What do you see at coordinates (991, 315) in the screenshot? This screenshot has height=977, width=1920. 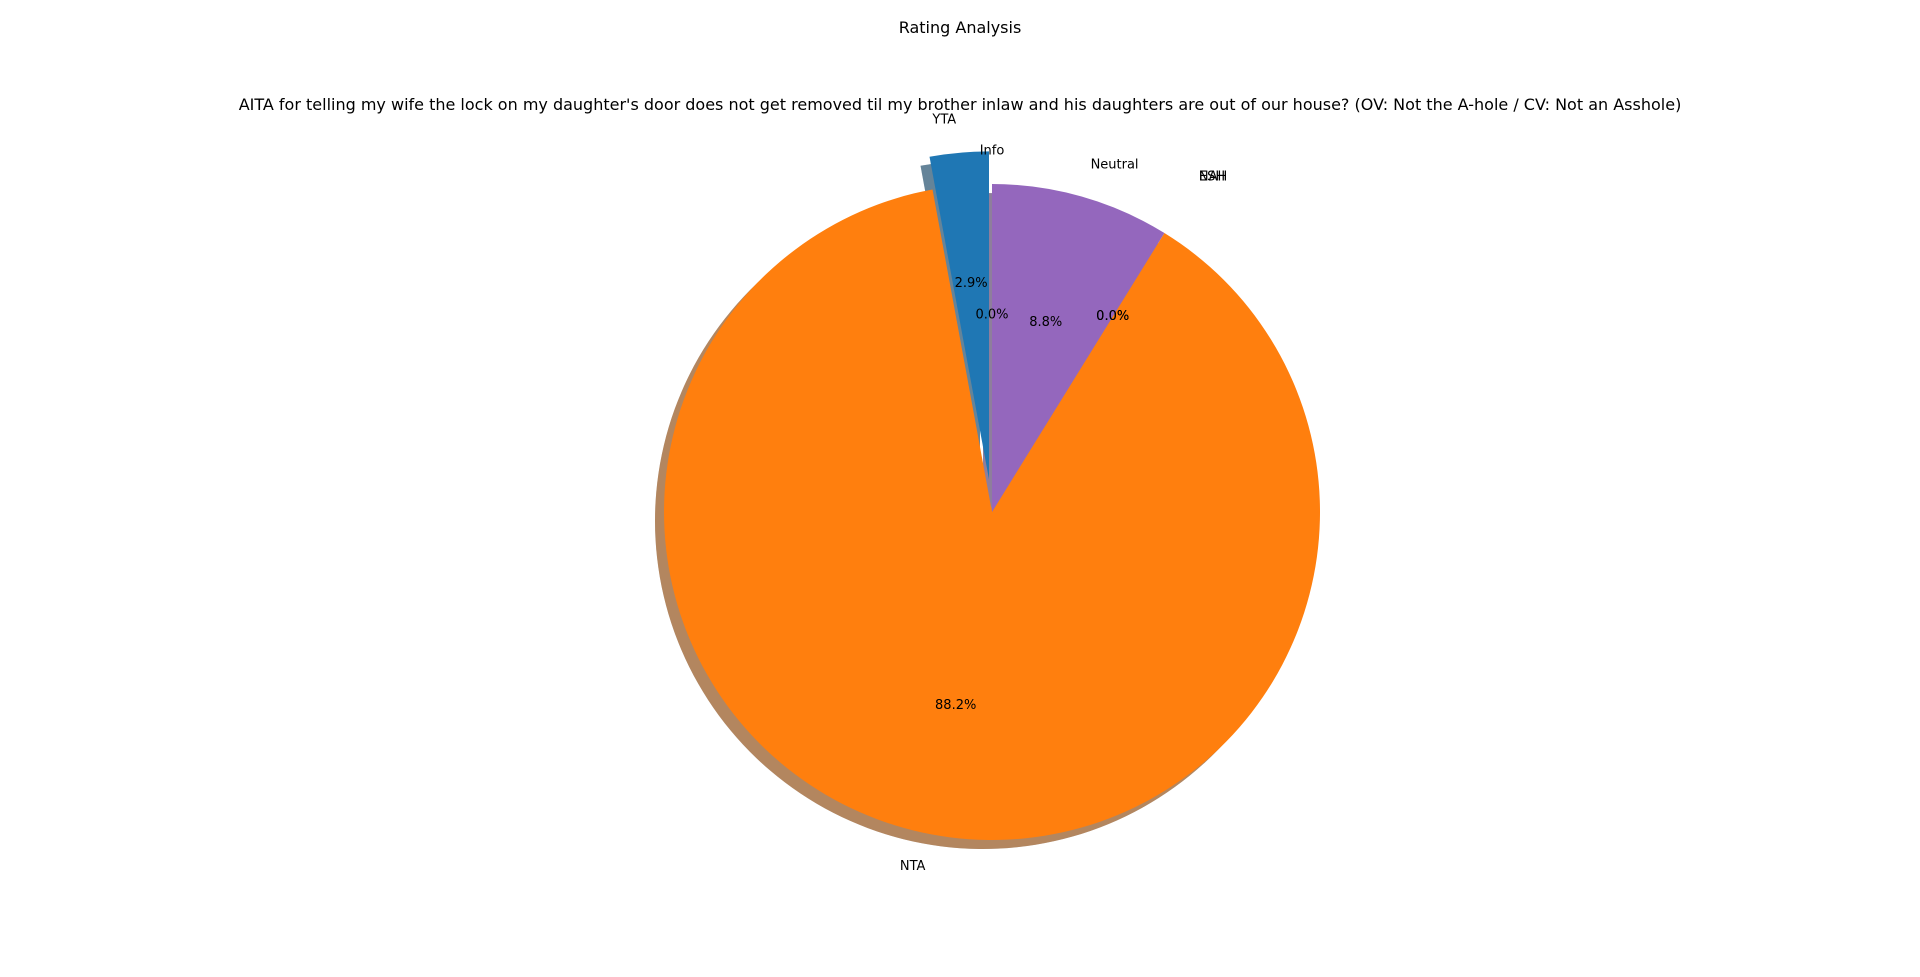 I see `slice-percent-info: 0.0%` at bounding box center [991, 315].